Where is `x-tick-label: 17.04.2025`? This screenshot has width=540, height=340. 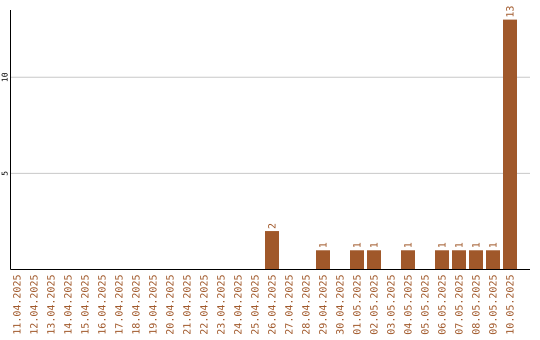 x-tick-label: 17.04.2025 is located at coordinates (120, 304).